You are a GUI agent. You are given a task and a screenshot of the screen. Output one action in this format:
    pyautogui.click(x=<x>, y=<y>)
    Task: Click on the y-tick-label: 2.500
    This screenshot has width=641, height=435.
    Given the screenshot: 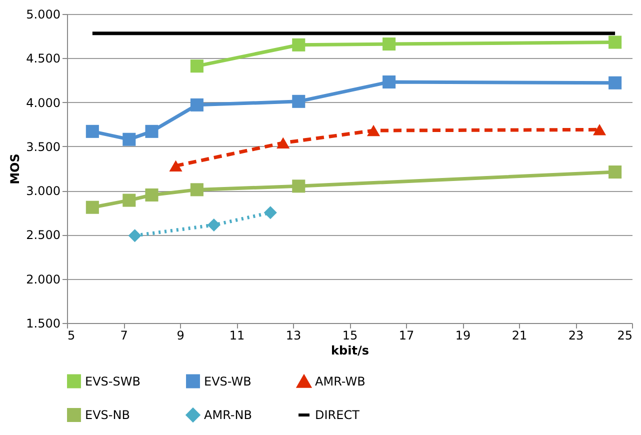 What is the action you would take?
    pyautogui.click(x=43, y=235)
    